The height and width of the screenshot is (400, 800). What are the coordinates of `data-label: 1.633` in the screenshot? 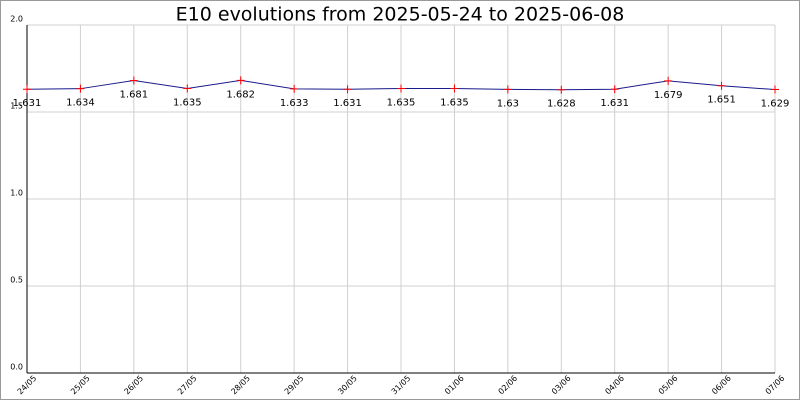 It's located at (294, 103).